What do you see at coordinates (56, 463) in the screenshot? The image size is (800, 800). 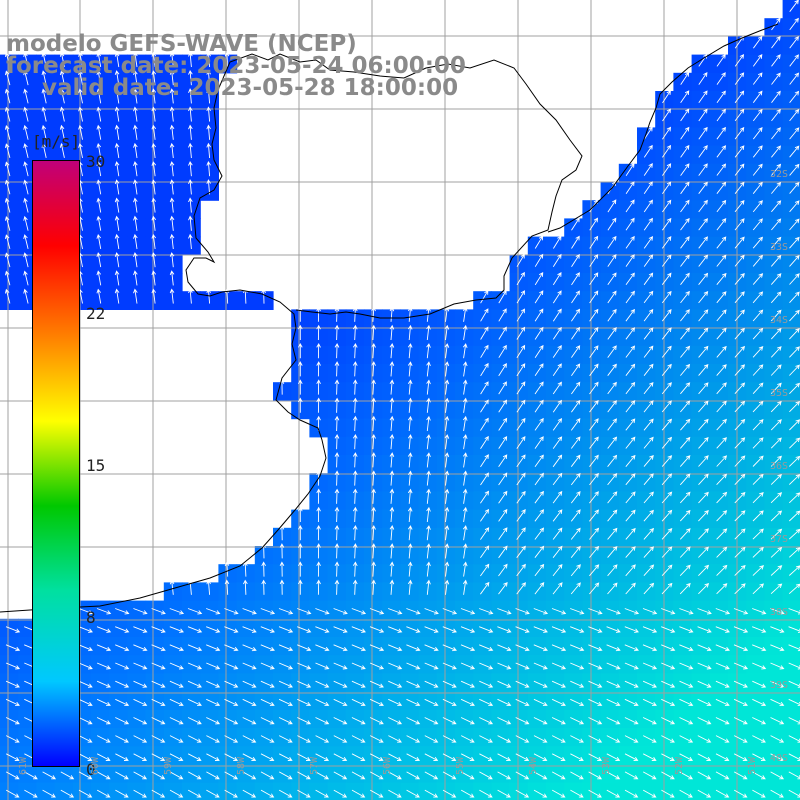 I see `colorbar` at bounding box center [56, 463].